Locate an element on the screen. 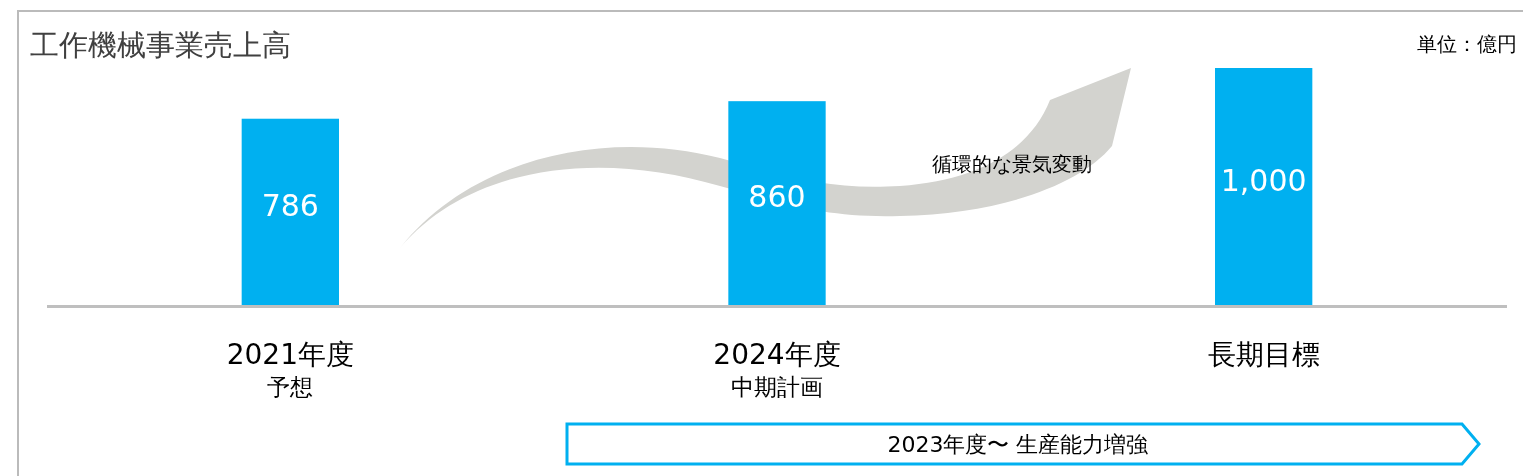 This screenshot has height=476, width=1523. x-tick-label: 長期目標 is located at coordinates (1263, 354).